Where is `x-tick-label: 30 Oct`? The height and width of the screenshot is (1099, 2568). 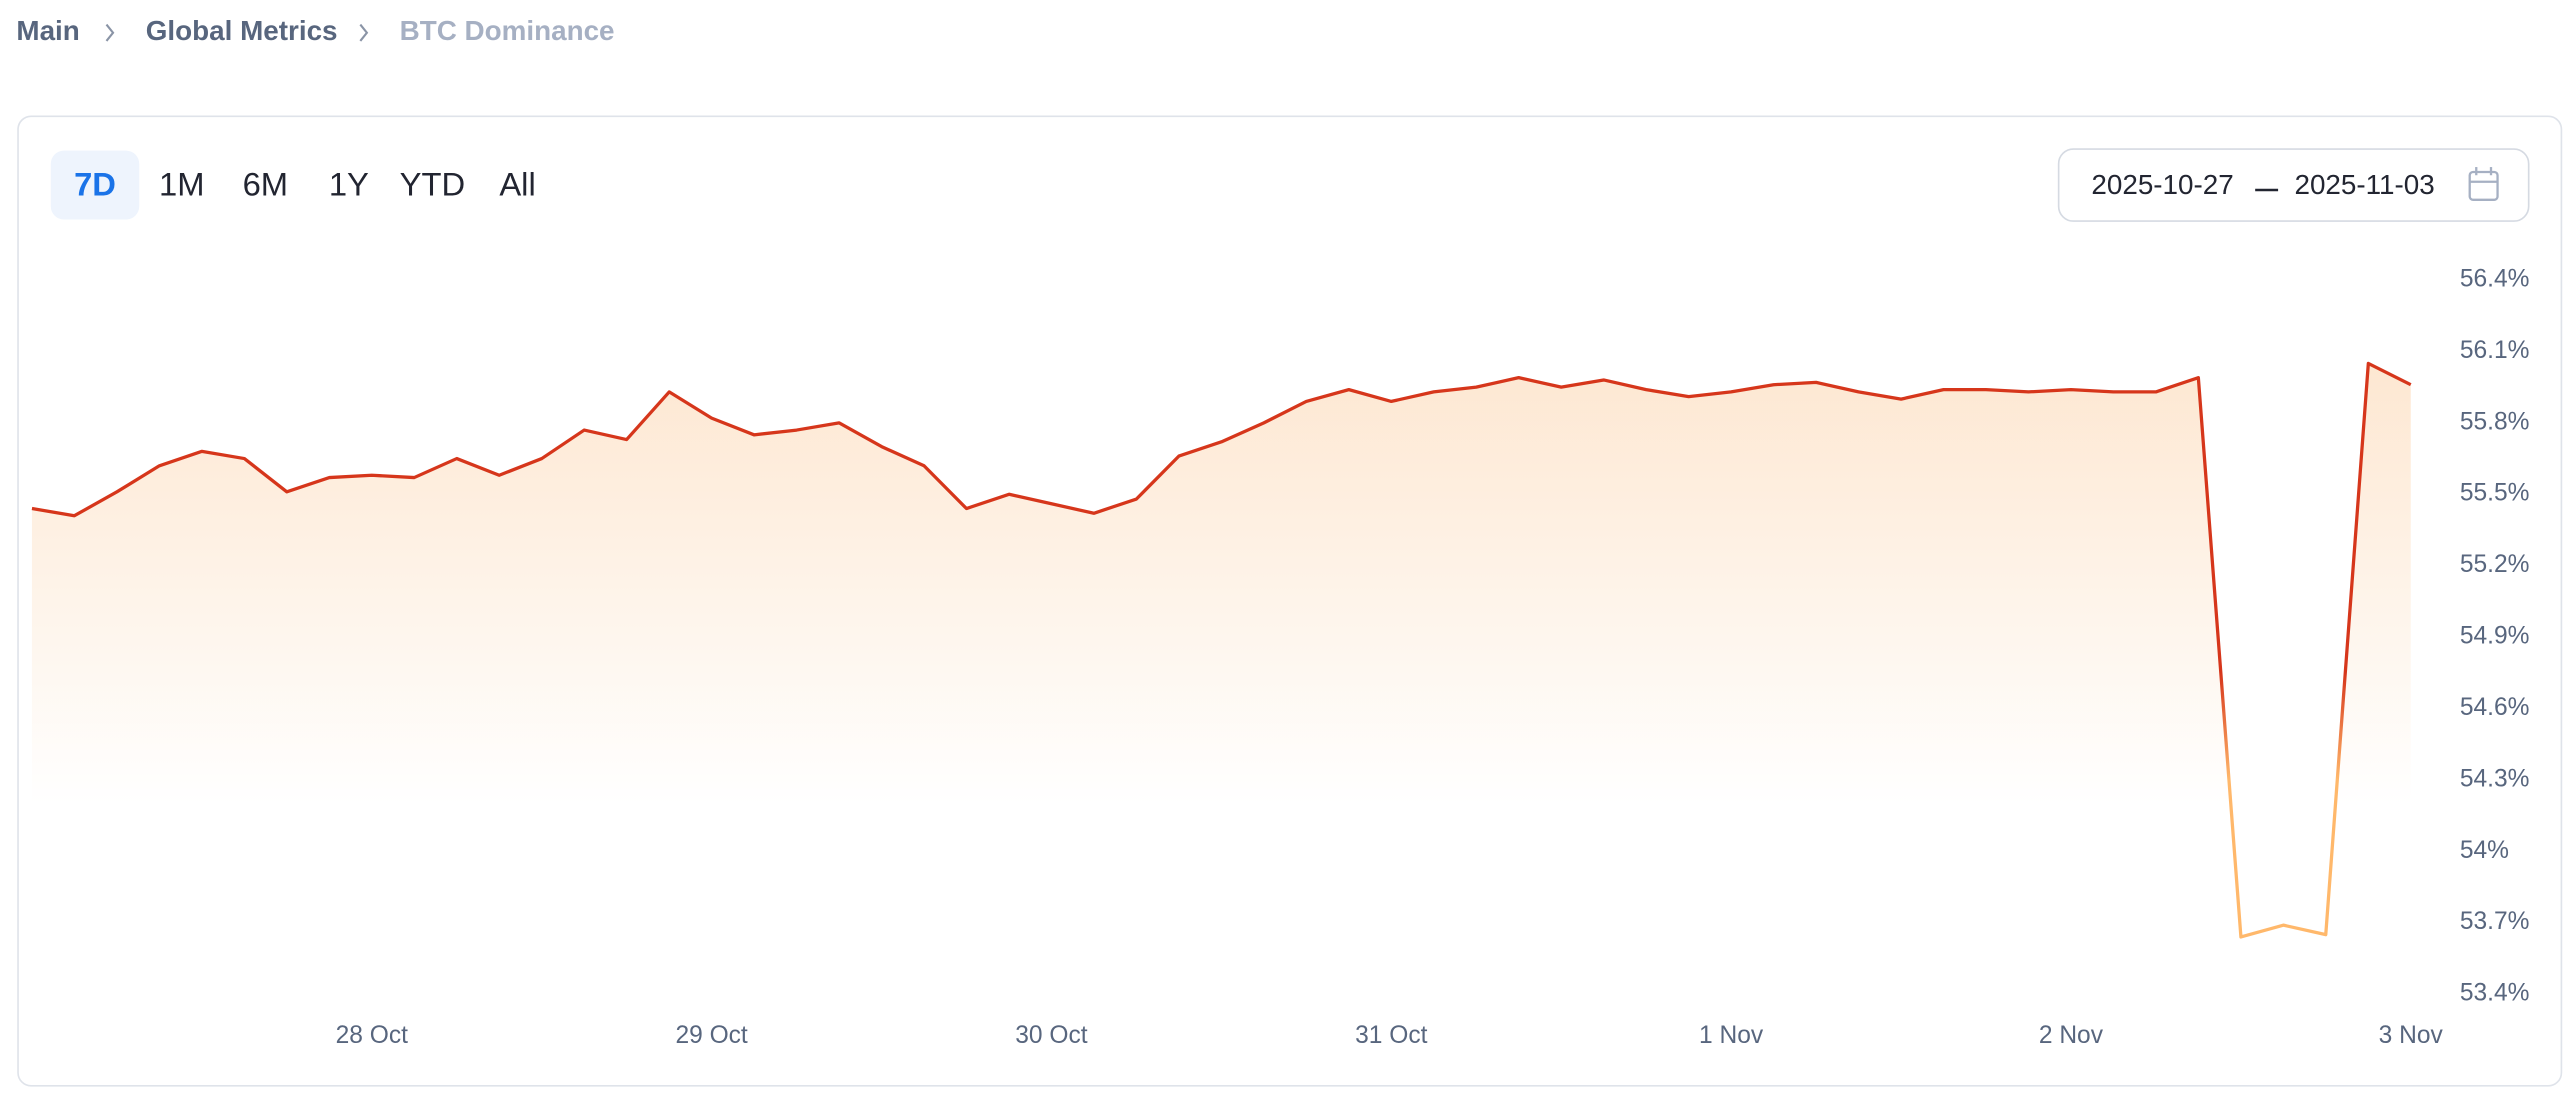
x-tick-label: 30 Oct is located at coordinates (1051, 1035).